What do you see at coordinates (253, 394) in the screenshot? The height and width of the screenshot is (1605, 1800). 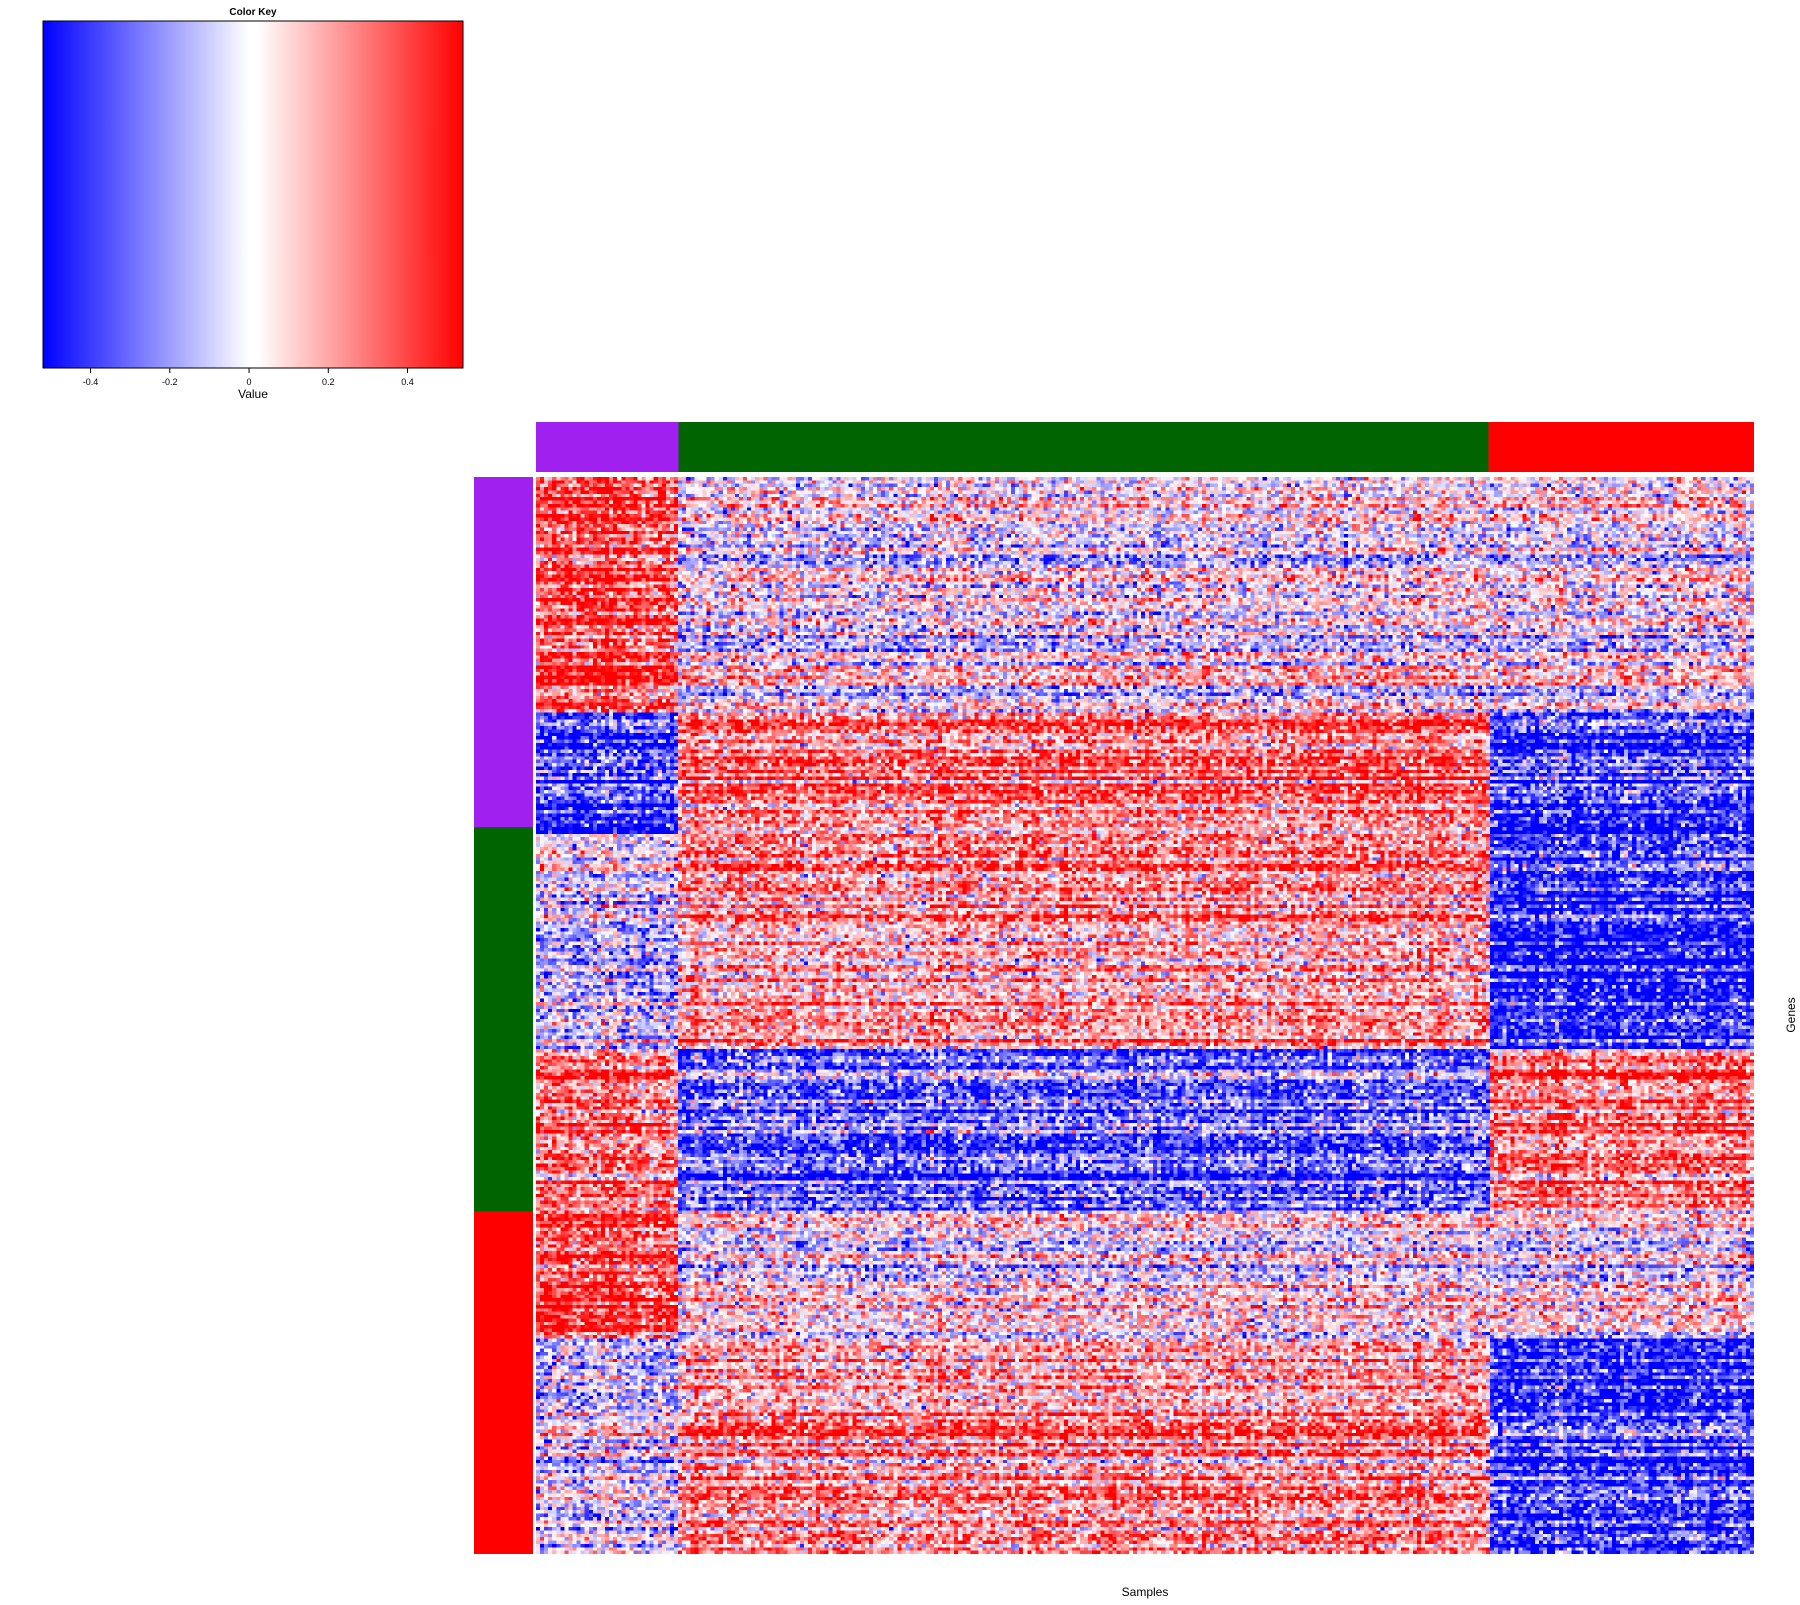 I see `color-key-value-label: Value` at bounding box center [253, 394].